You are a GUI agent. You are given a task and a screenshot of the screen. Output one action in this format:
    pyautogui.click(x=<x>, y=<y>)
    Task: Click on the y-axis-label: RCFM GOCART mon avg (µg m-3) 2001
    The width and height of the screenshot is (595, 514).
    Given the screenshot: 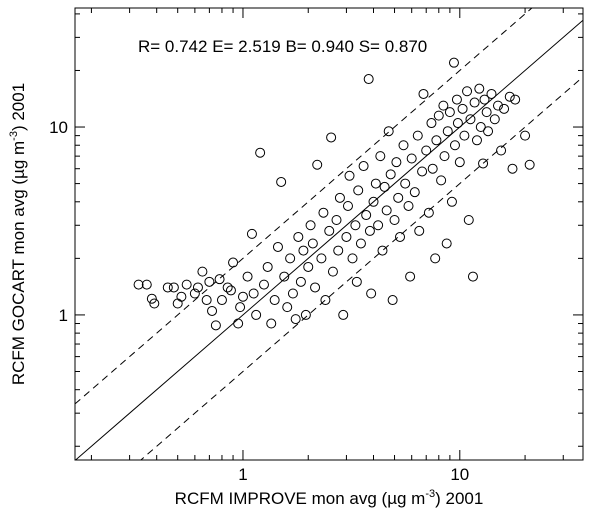 What is the action you would take?
    pyautogui.click(x=18, y=234)
    